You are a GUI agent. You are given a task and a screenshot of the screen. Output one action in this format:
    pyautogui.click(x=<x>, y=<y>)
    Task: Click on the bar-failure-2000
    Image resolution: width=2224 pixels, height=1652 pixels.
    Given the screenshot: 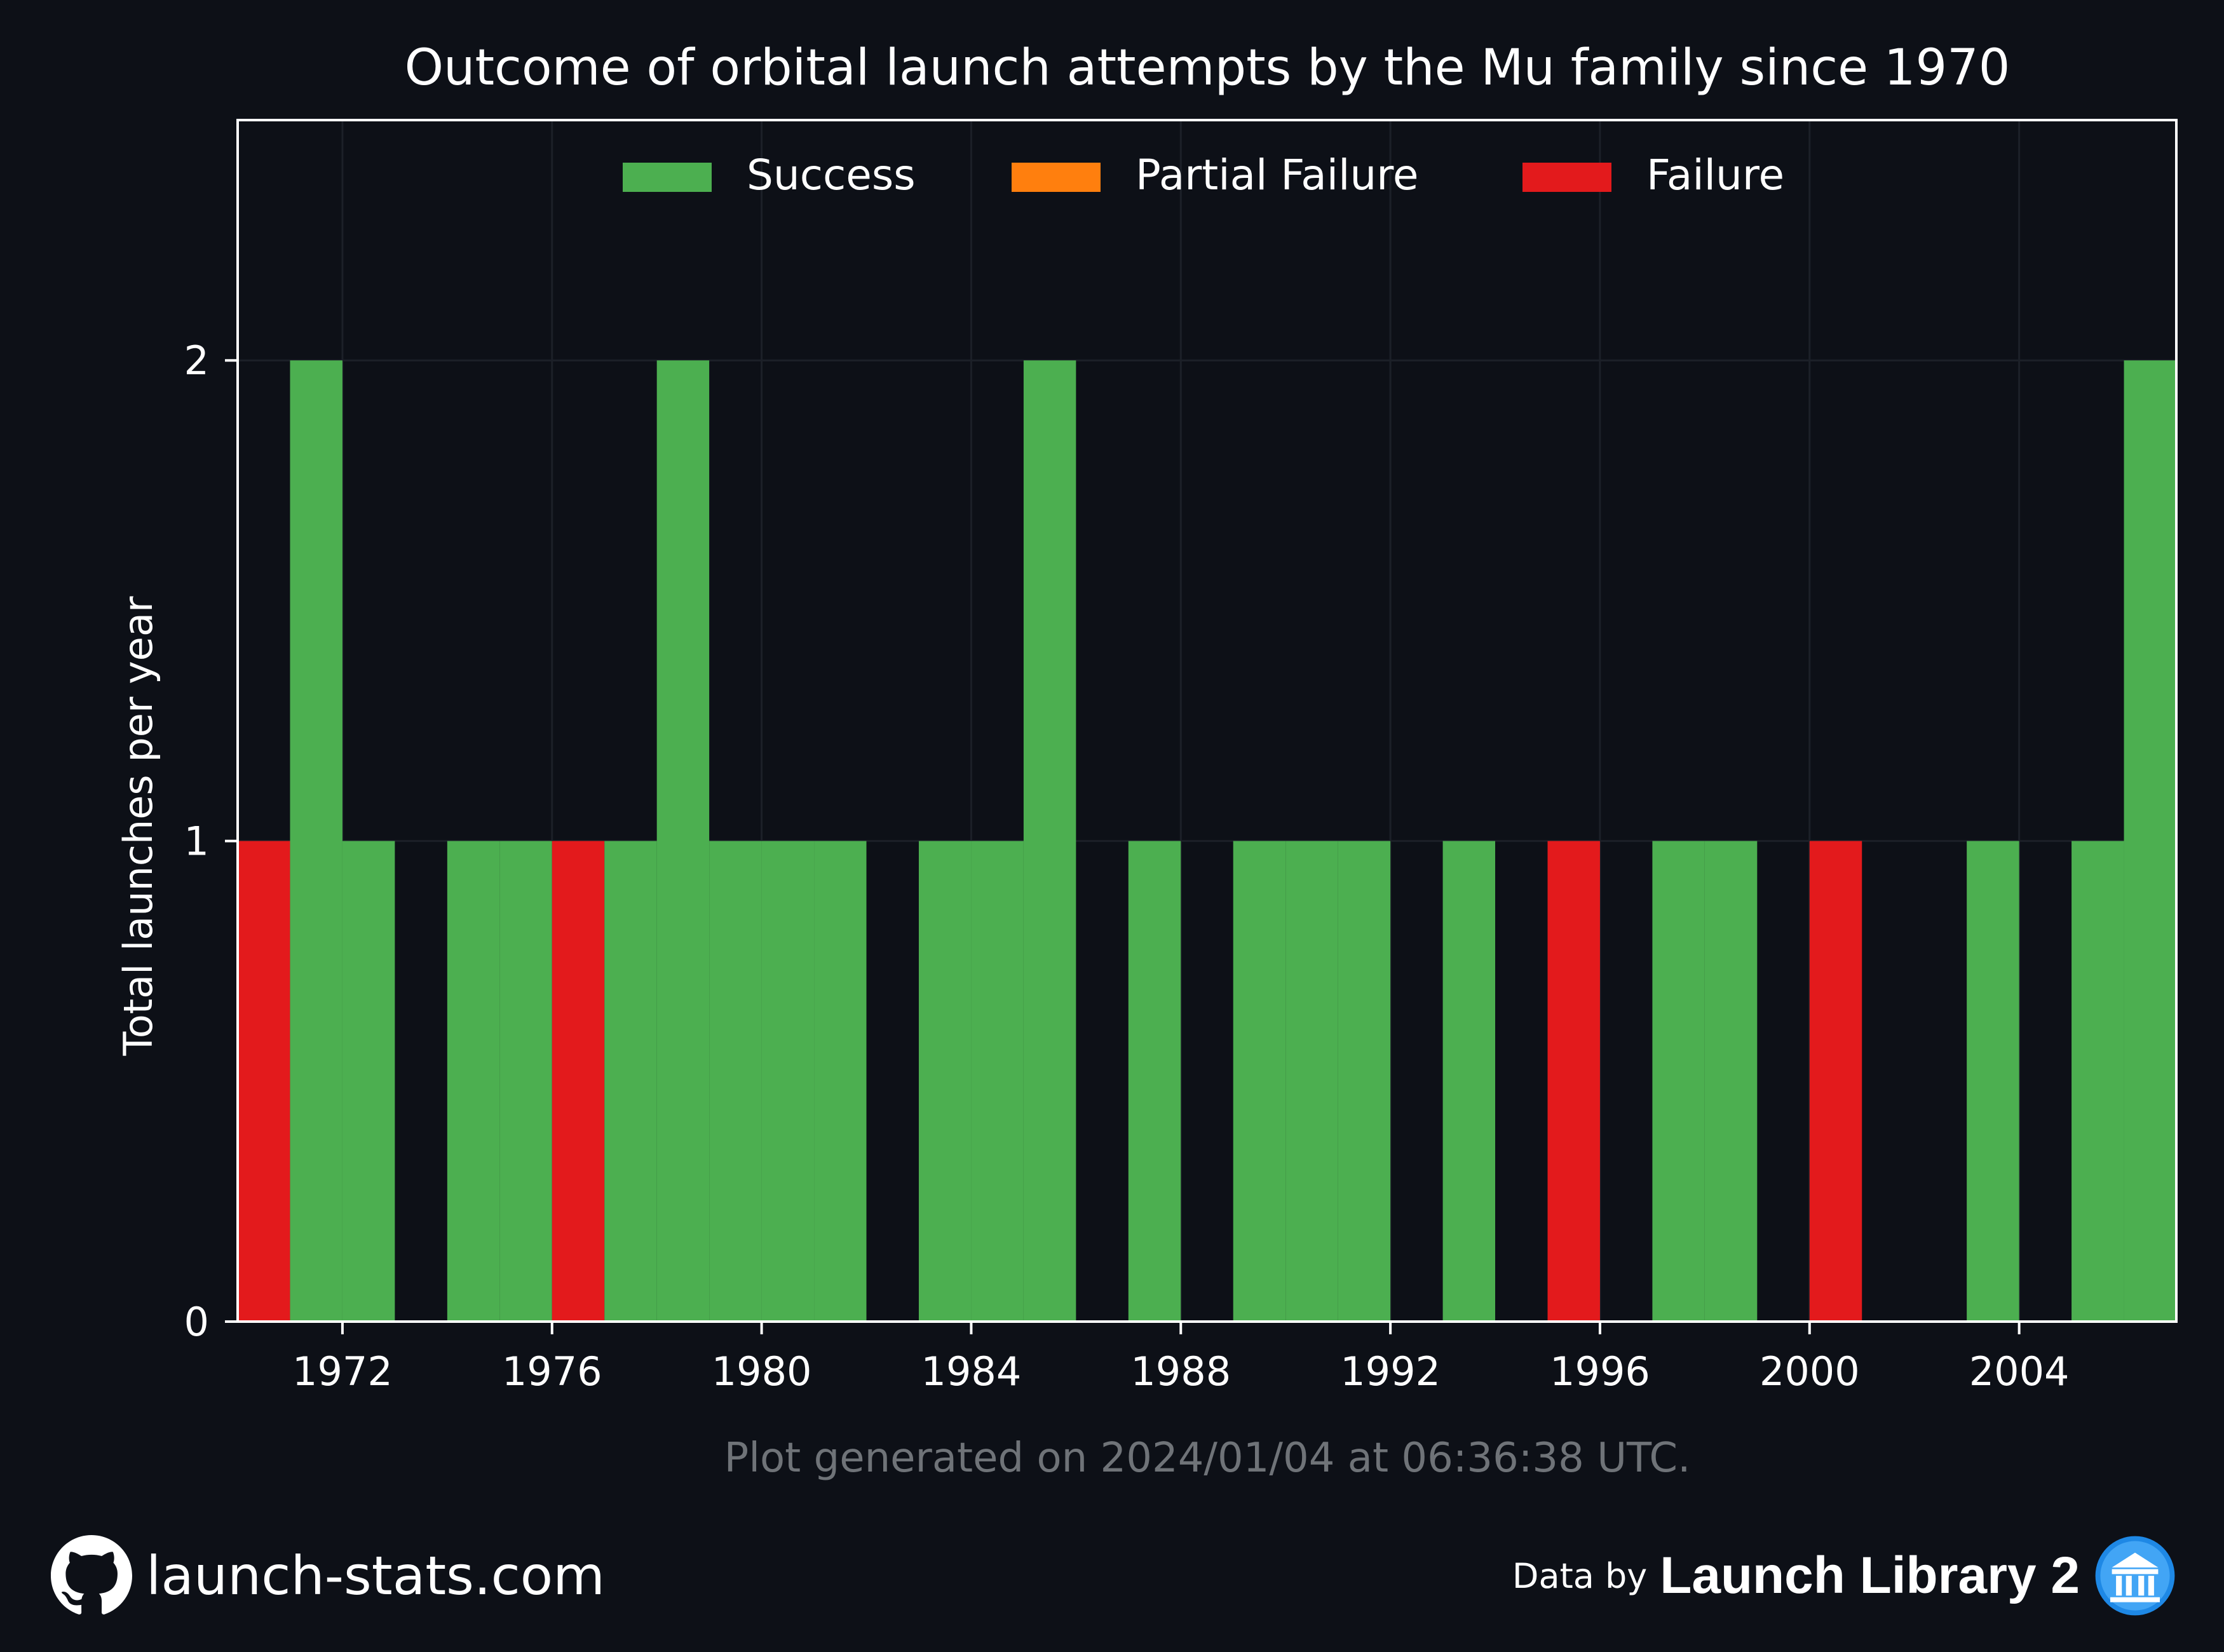 What is the action you would take?
    pyautogui.click(x=1835, y=1081)
    